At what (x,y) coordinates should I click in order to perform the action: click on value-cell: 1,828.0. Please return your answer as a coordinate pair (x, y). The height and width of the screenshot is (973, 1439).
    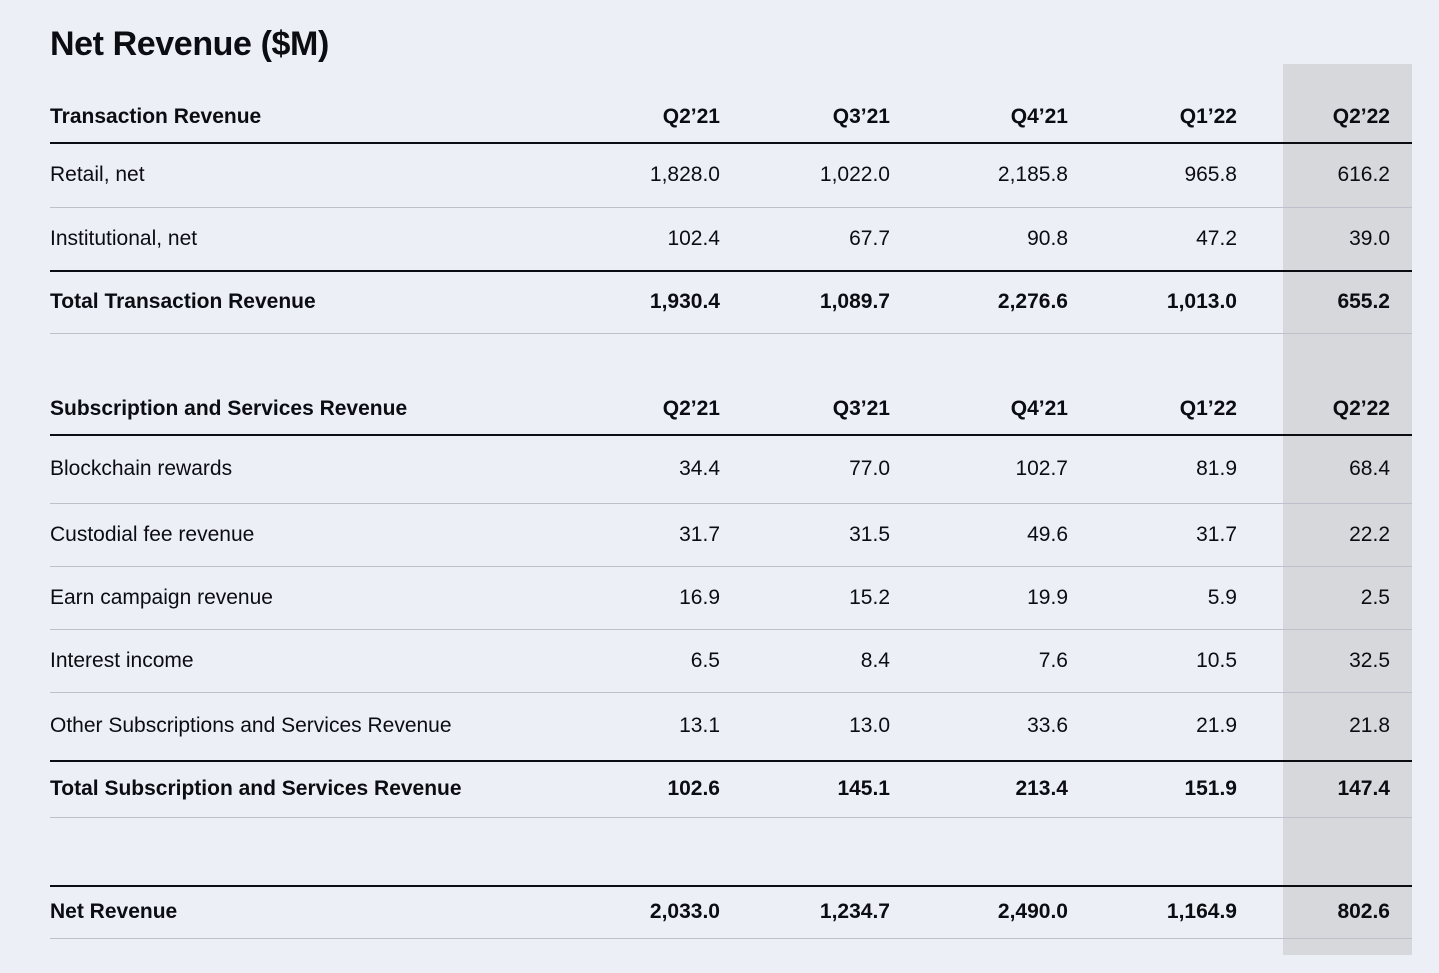
    Looking at the image, I should click on (635, 175).